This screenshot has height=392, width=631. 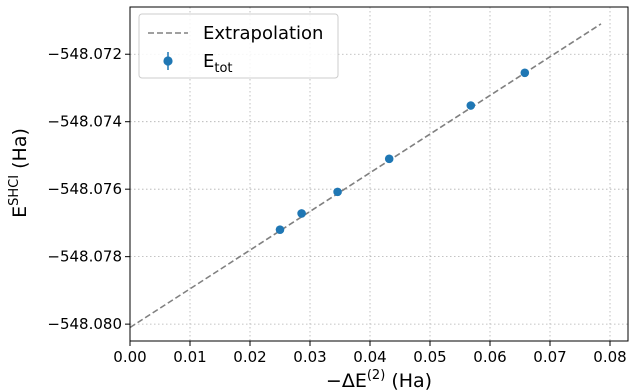 What do you see at coordinates (189, 357) in the screenshot?
I see `x-tick-label: 0.01` at bounding box center [189, 357].